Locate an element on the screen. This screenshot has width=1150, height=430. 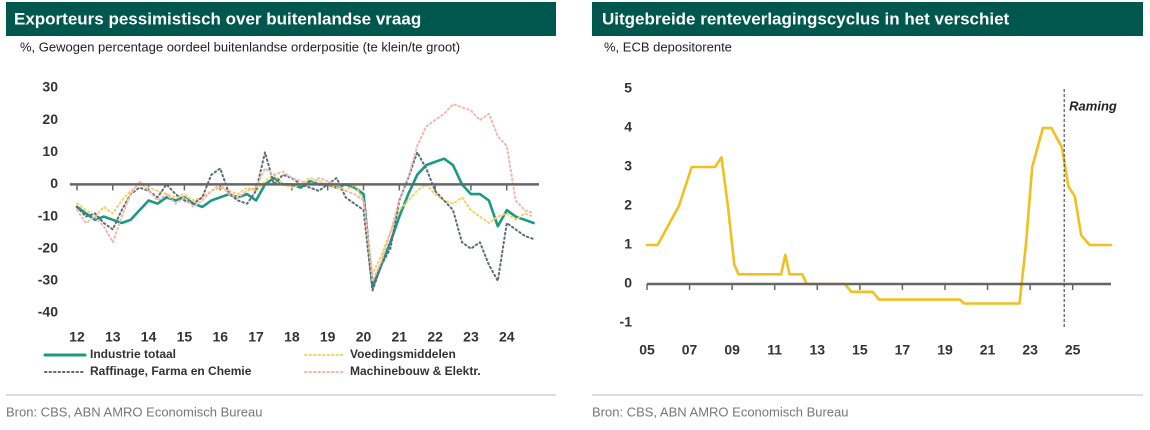
x-tick-label: 18 is located at coordinates (292, 337).